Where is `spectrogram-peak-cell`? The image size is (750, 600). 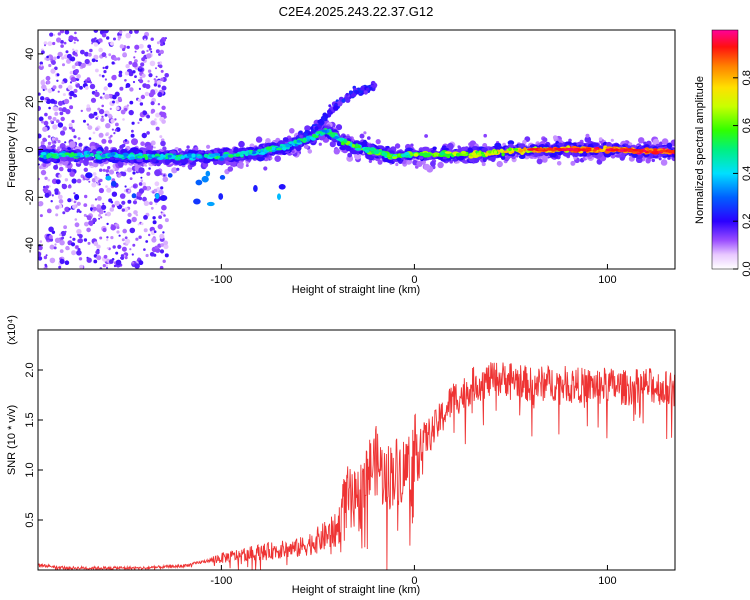
spectrogram-peak-cell is located at coordinates (594, 150).